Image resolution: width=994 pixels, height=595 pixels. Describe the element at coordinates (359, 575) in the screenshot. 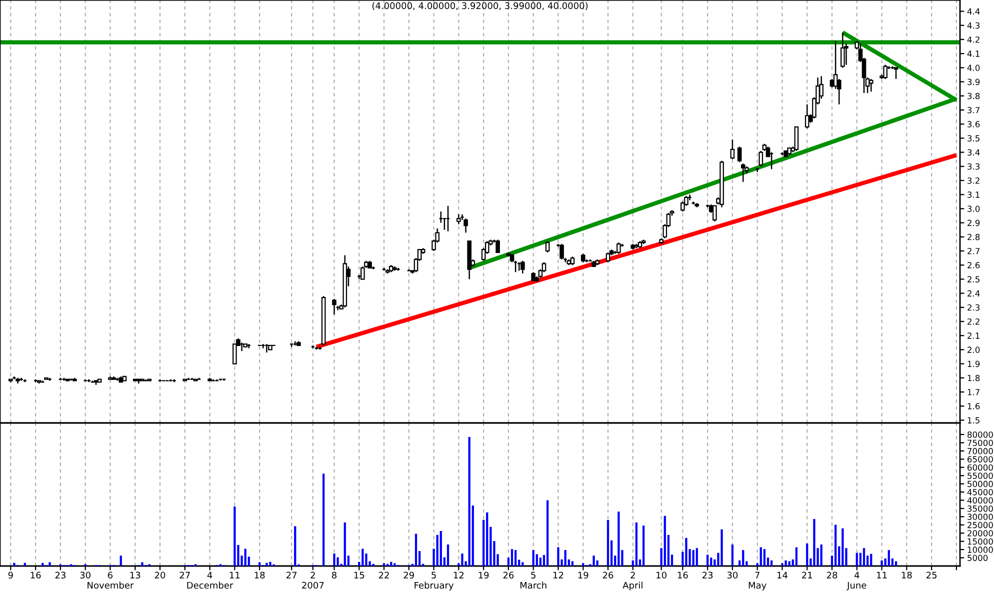

I see `x-tick-label: 15` at that location.